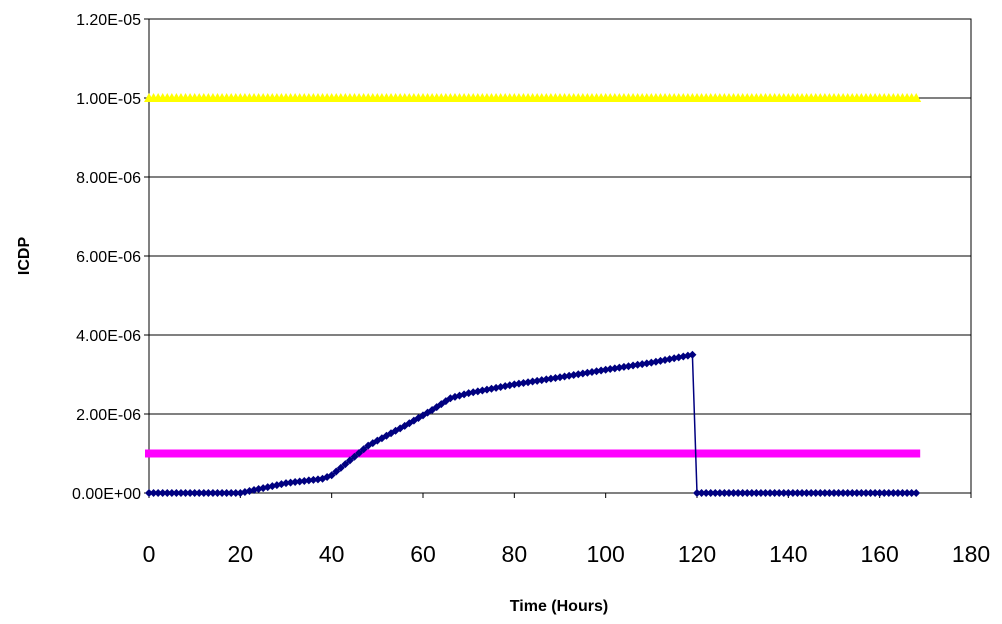 The width and height of the screenshot is (1002, 624). Describe the element at coordinates (605, 554) in the screenshot. I see `x-tick-label: 100` at that location.